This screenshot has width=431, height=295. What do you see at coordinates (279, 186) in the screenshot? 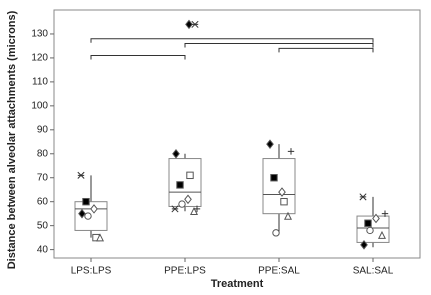
I see `box` at bounding box center [279, 186].